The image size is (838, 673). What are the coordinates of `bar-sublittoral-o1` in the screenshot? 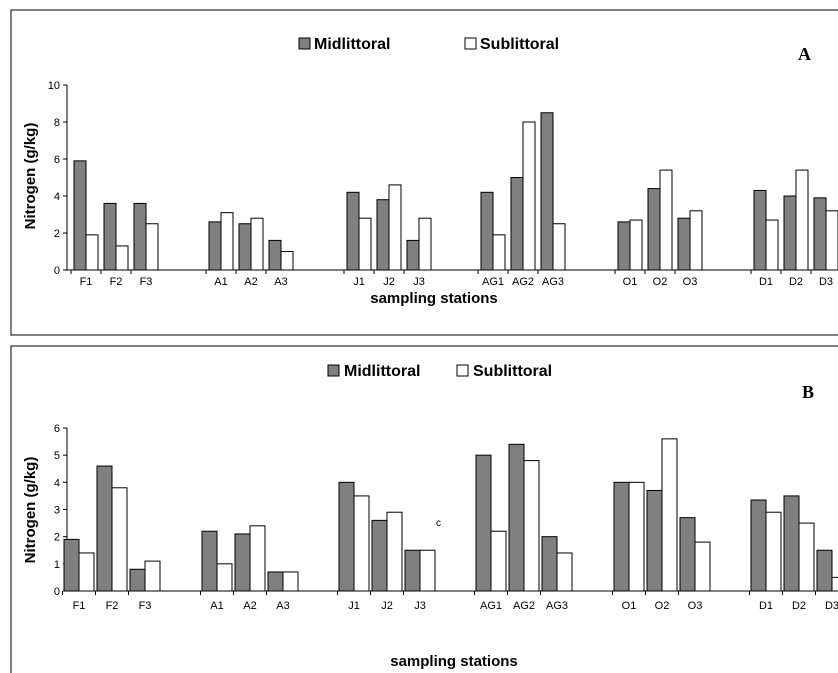 It's located at (636, 536).